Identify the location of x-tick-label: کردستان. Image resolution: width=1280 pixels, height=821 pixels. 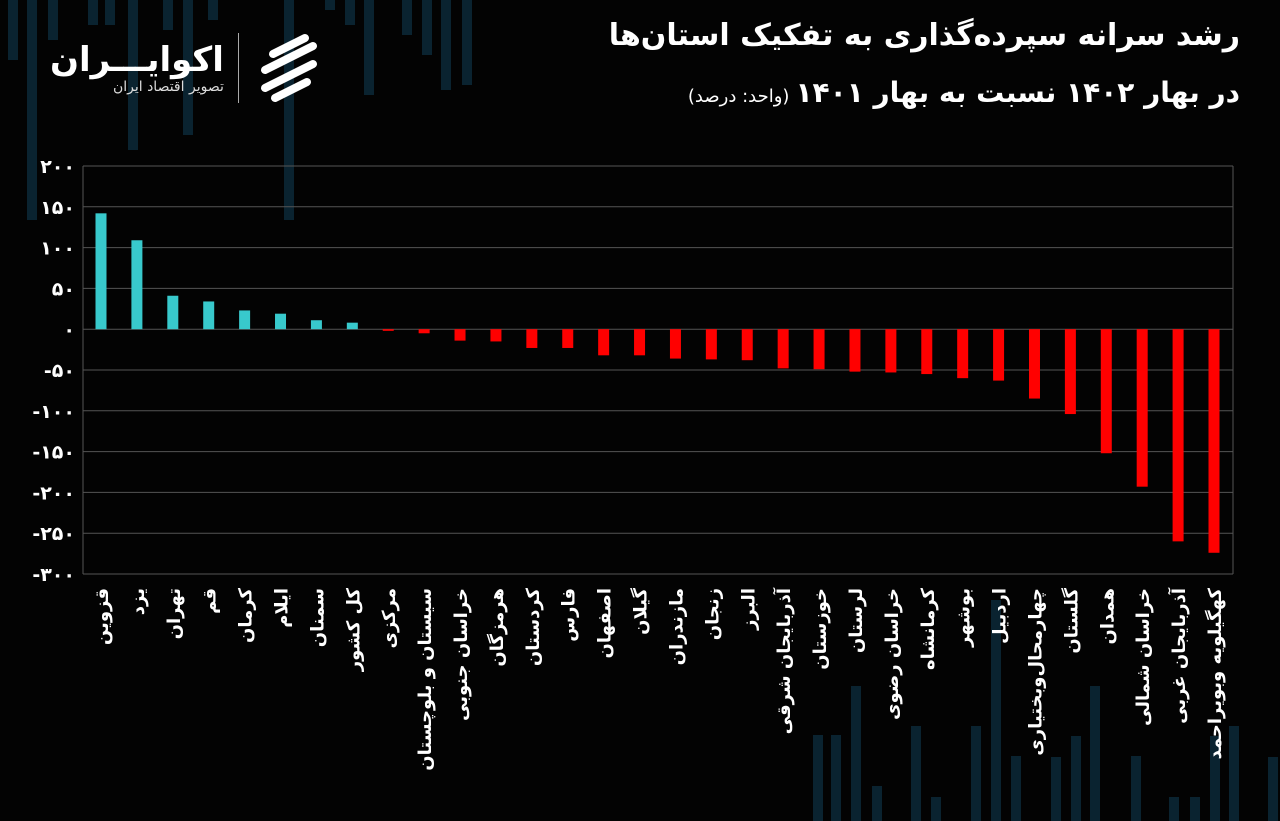
(533, 626).